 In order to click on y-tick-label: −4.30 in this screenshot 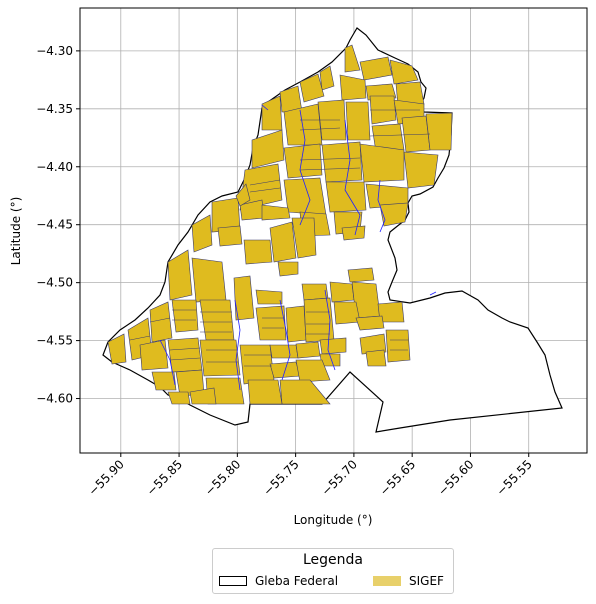, I will do `click(54, 51)`.